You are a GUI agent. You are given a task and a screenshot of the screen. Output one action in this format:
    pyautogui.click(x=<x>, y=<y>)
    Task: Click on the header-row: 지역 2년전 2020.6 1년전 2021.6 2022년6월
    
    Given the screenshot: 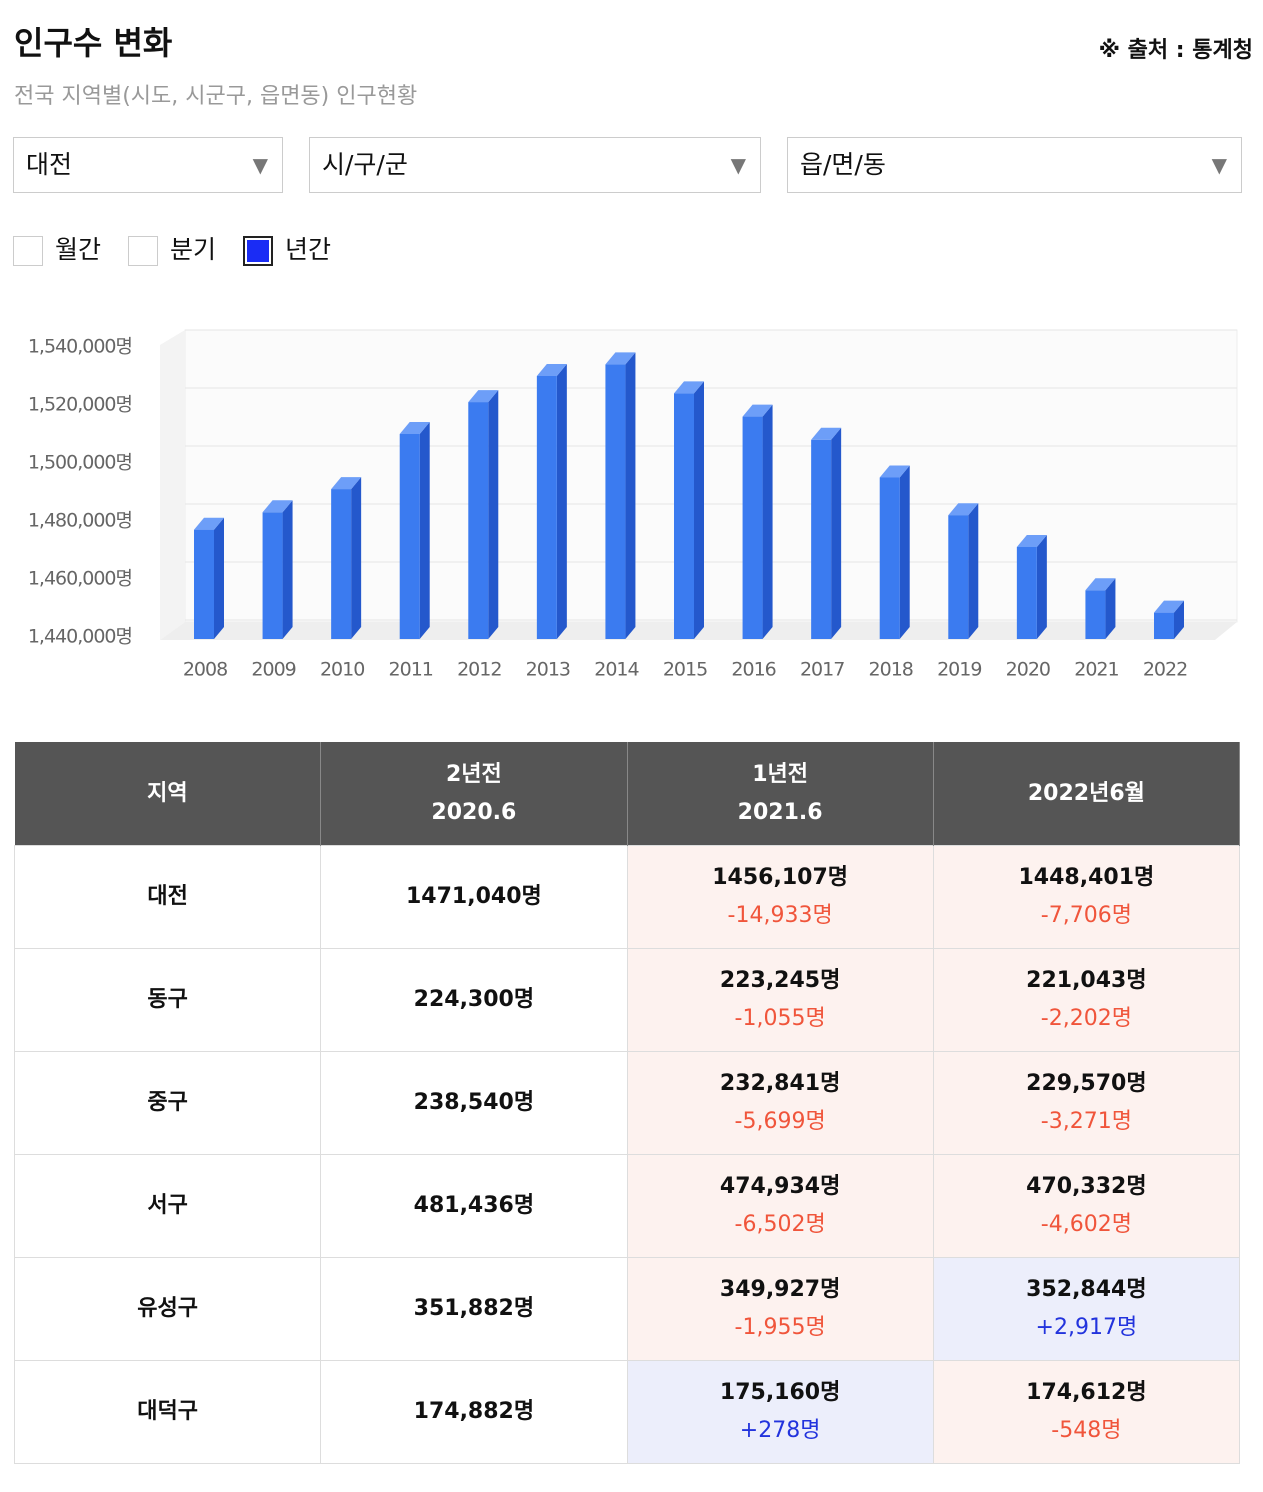 What is the action you would take?
    pyautogui.click(x=627, y=794)
    